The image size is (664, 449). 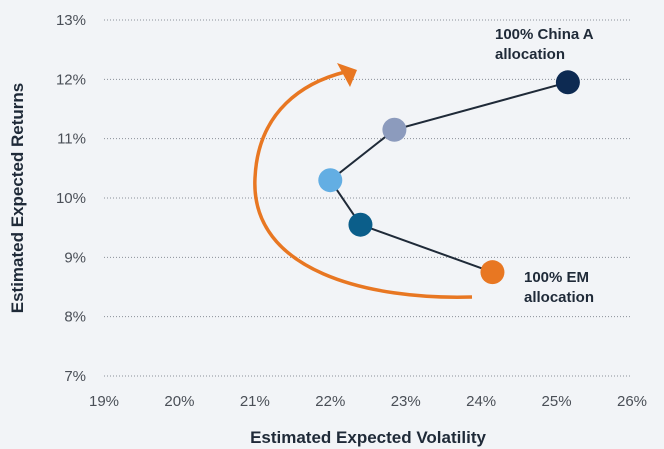 I want to click on direction-arrow-head, so click(x=347, y=75).